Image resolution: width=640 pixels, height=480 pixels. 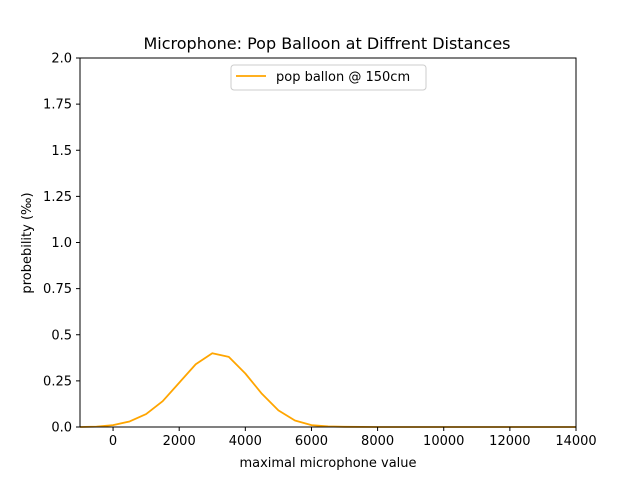 I want to click on legend: pop ballon @ 150cm, so click(x=328, y=77).